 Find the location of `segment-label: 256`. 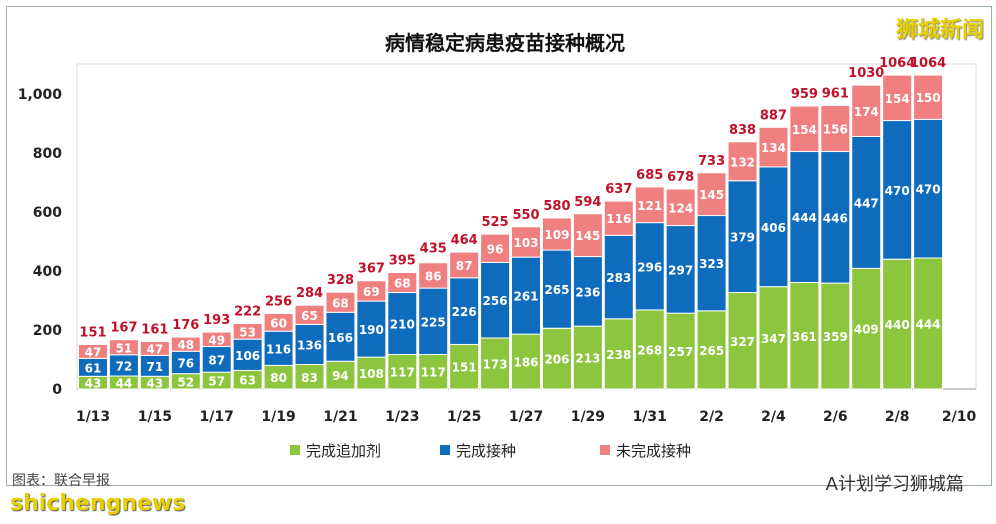

segment-label: 256 is located at coordinates (495, 301).